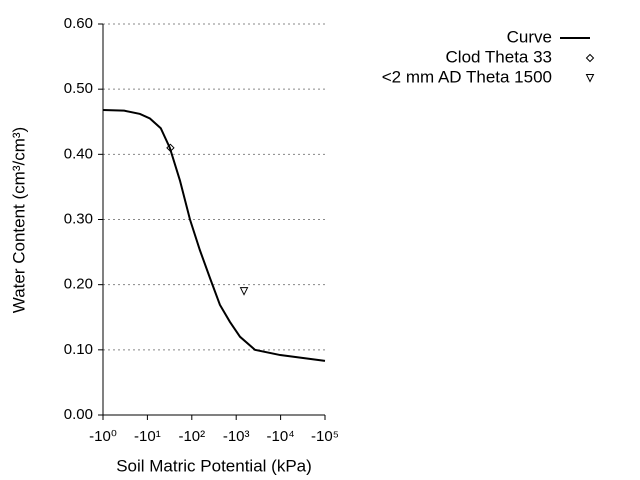  Describe the element at coordinates (214, 465) in the screenshot. I see `x-axis-label: Soil Matric Potential (kPa)` at that location.